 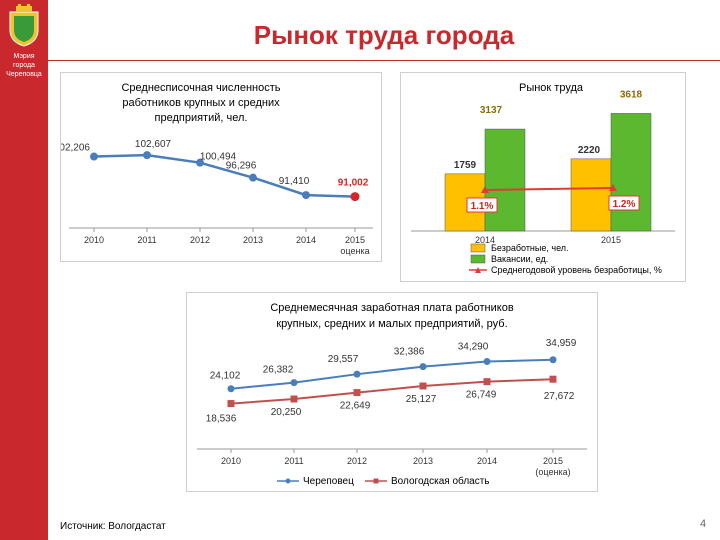 I want to click on data-label: 26,382, so click(x=278, y=370).